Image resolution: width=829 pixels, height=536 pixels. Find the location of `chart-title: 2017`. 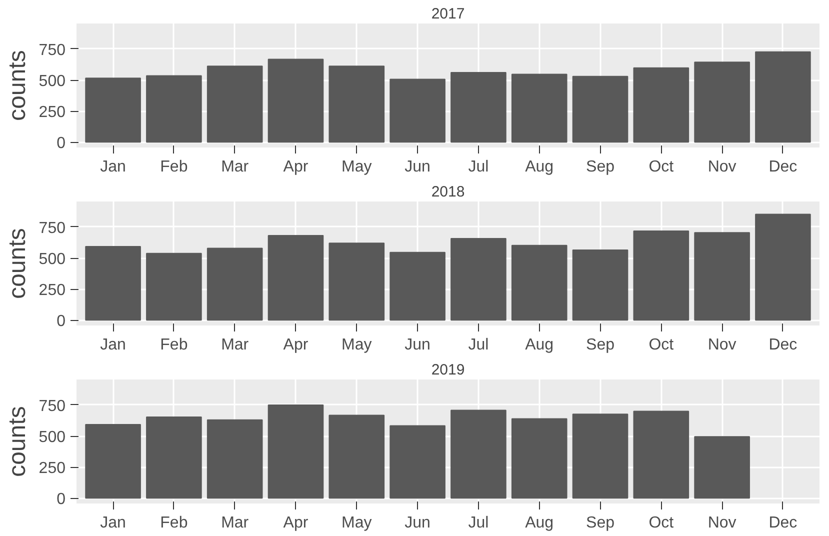

chart-title: 2017 is located at coordinates (448, 14).